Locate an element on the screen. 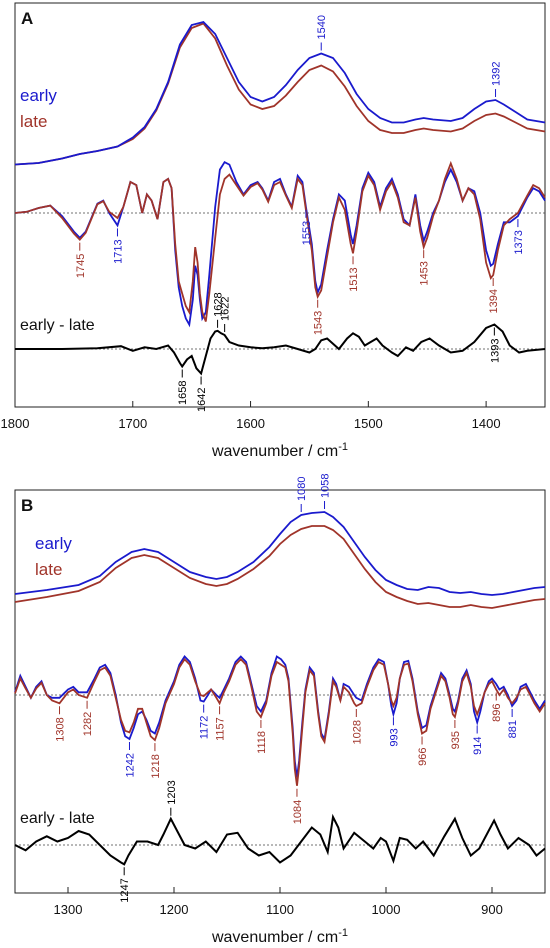  peak-label-text: 1282 is located at coordinates (88, 724).